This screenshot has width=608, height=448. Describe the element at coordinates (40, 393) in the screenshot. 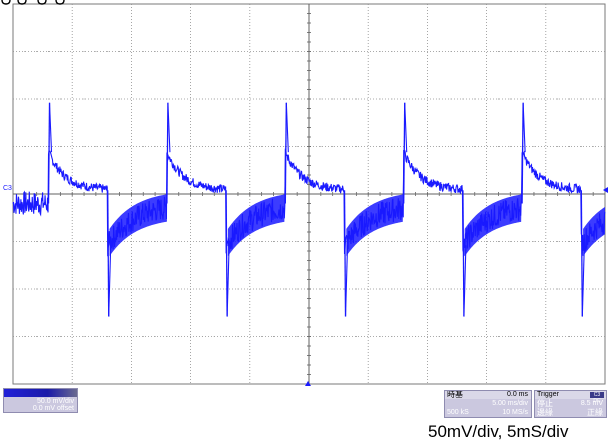

I see `channel-color-swatch` at that location.